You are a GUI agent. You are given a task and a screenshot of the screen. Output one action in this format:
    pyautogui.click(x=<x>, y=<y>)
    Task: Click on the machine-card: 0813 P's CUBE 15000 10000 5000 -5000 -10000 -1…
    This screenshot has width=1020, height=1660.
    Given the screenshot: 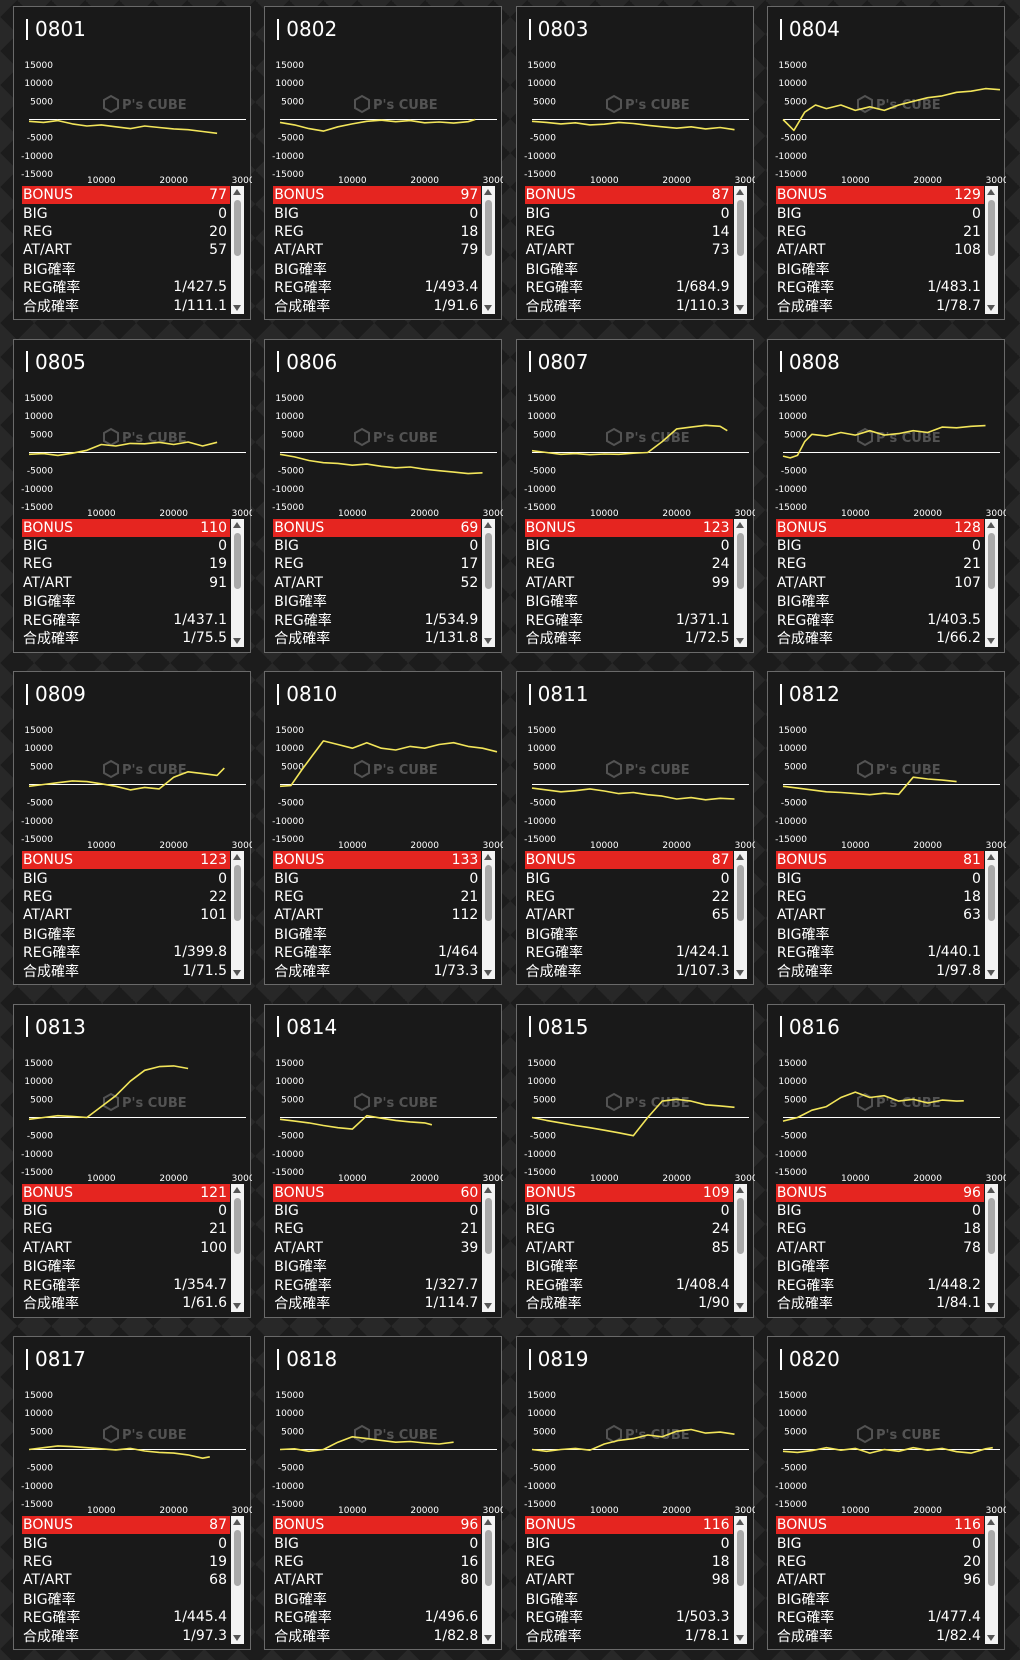 What is the action you would take?
    pyautogui.click(x=132, y=1160)
    